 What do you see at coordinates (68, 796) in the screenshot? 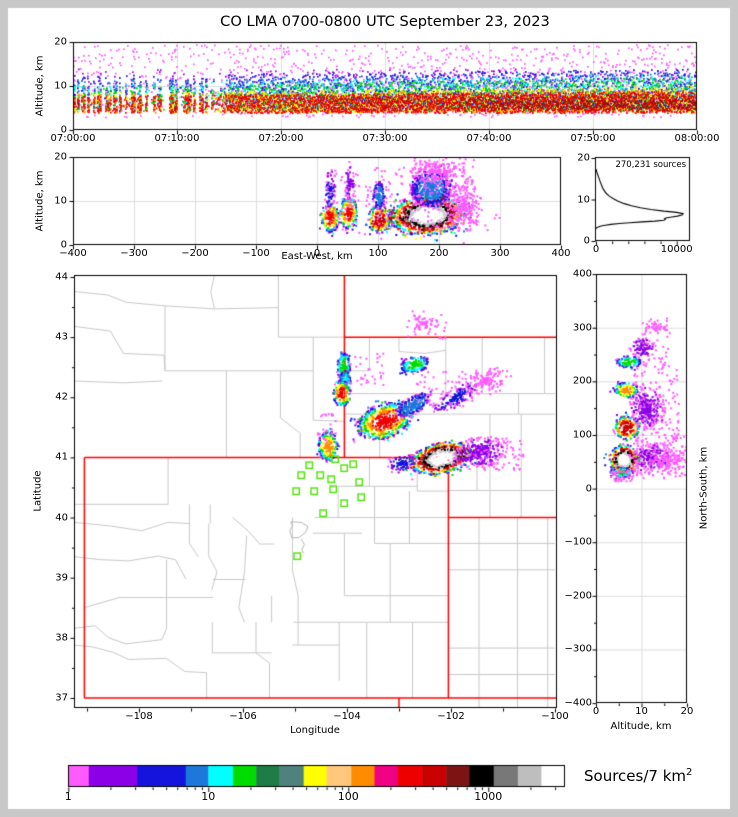
I see `colorbar-tick-label: 1` at bounding box center [68, 796].